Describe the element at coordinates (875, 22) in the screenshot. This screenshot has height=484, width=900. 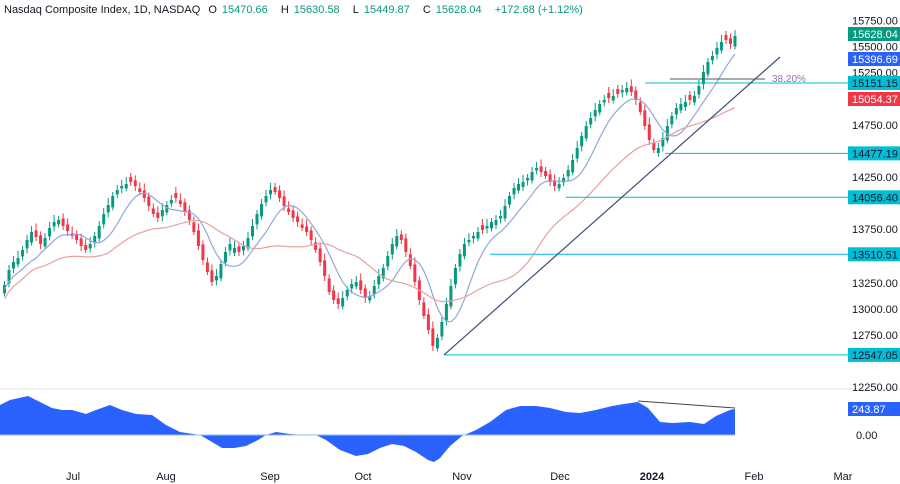
I see `price-tick: 15750.00` at that location.